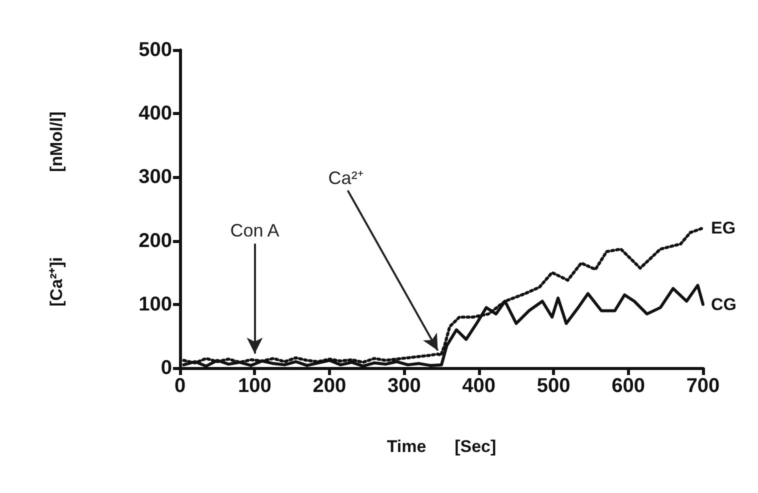 This screenshot has height=493, width=758. I want to click on y-tick-label: 200, so click(155, 241).